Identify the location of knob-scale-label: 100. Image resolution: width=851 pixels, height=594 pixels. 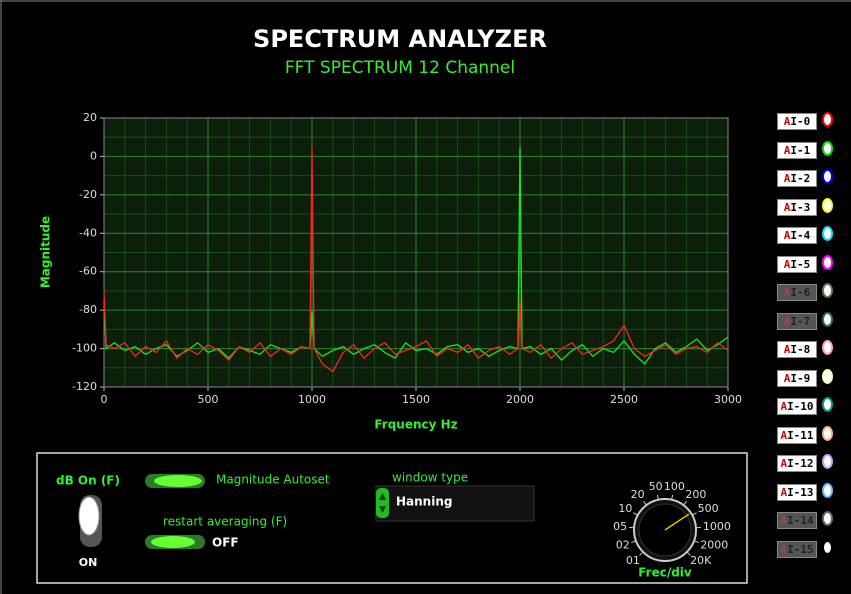
(674, 486).